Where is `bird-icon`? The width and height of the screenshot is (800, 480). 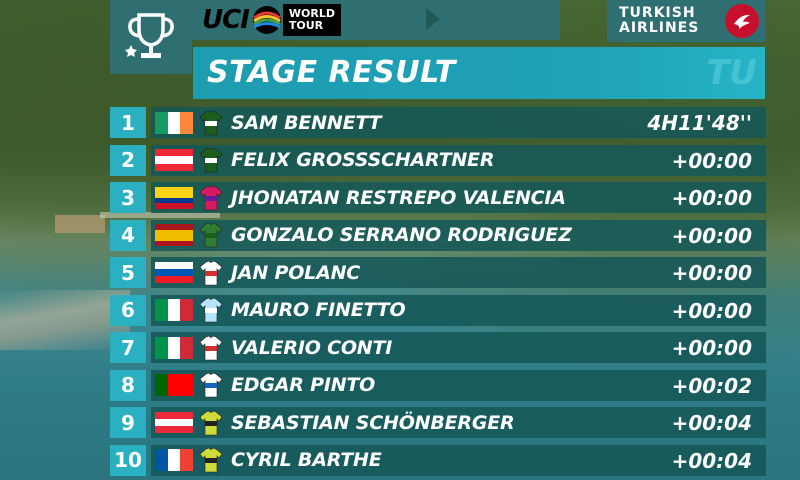 bird-icon is located at coordinates (742, 21).